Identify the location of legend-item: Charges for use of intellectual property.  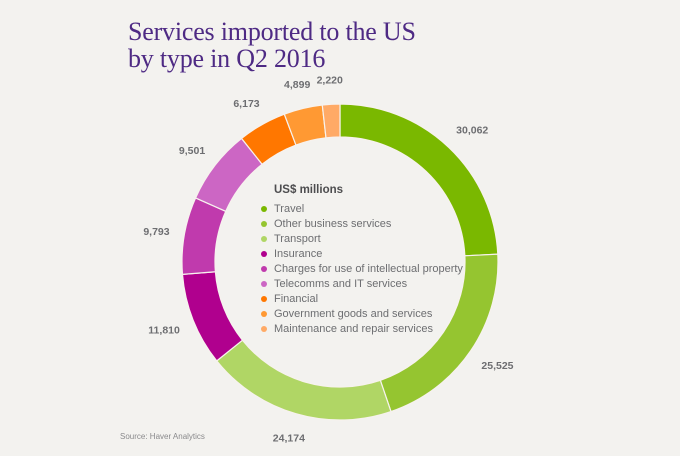
(362, 268).